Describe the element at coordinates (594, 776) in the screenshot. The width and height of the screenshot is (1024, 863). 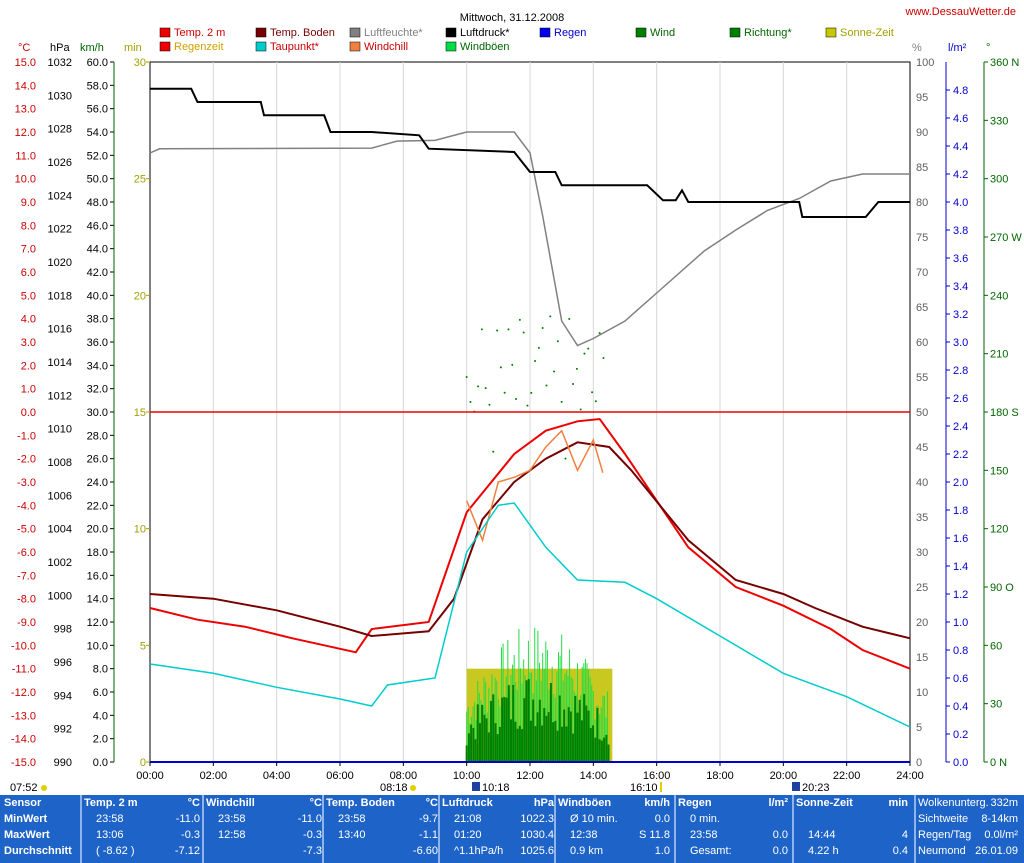
I see `x-tick: 14:00` at that location.